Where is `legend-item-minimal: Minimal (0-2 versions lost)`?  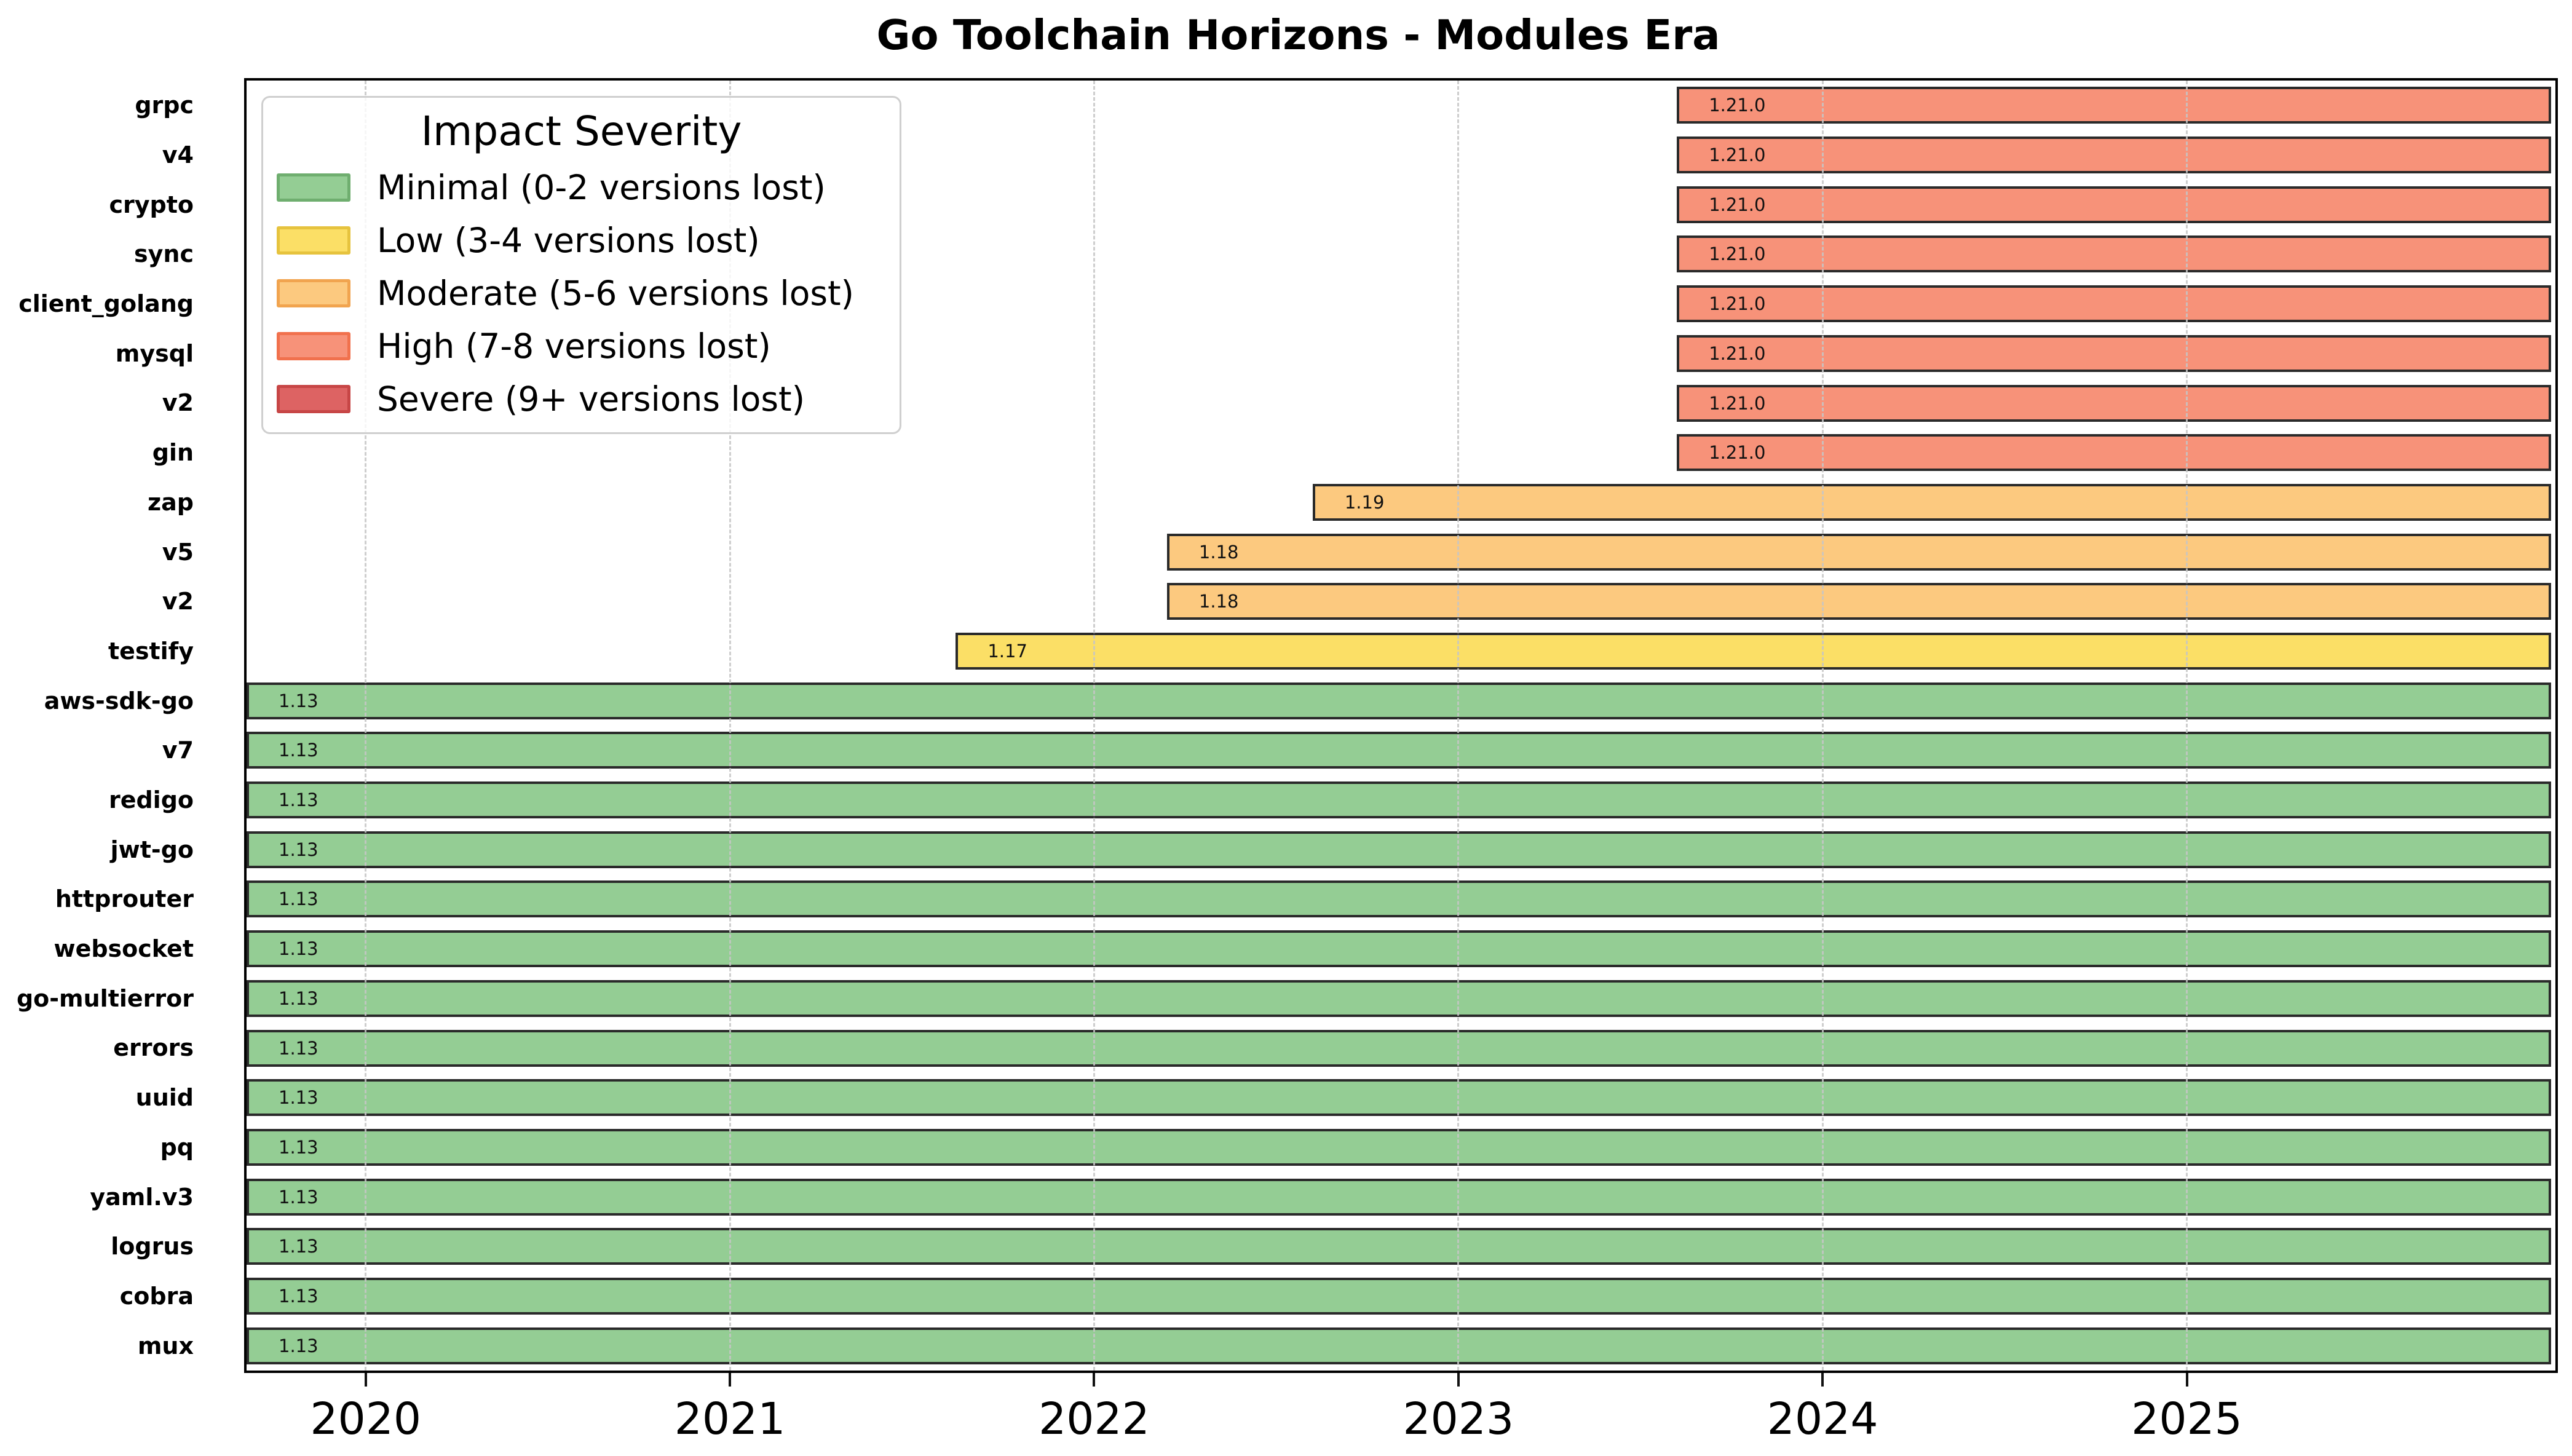 legend-item-minimal: Minimal (0-2 versions lost) is located at coordinates (581, 188).